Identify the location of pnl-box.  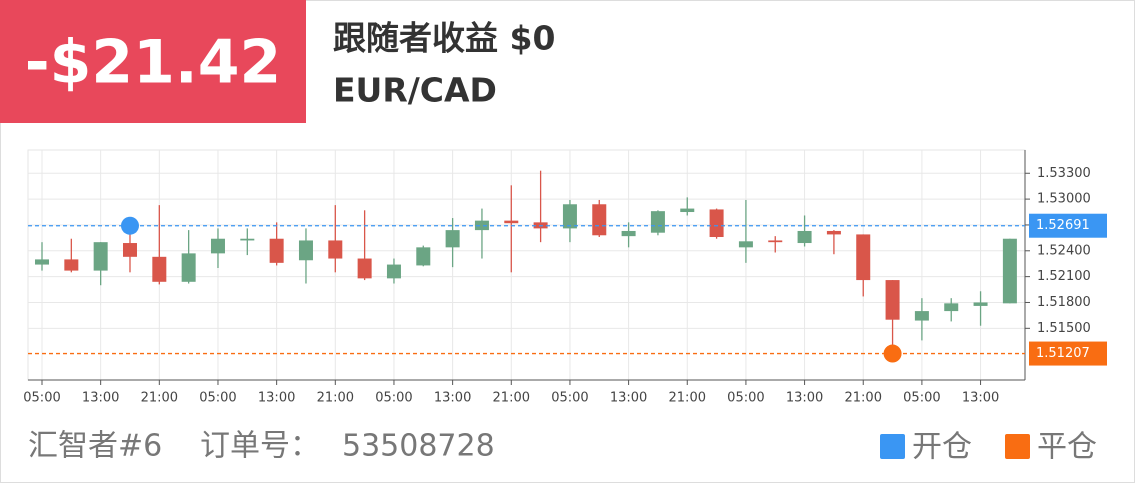
(153, 61).